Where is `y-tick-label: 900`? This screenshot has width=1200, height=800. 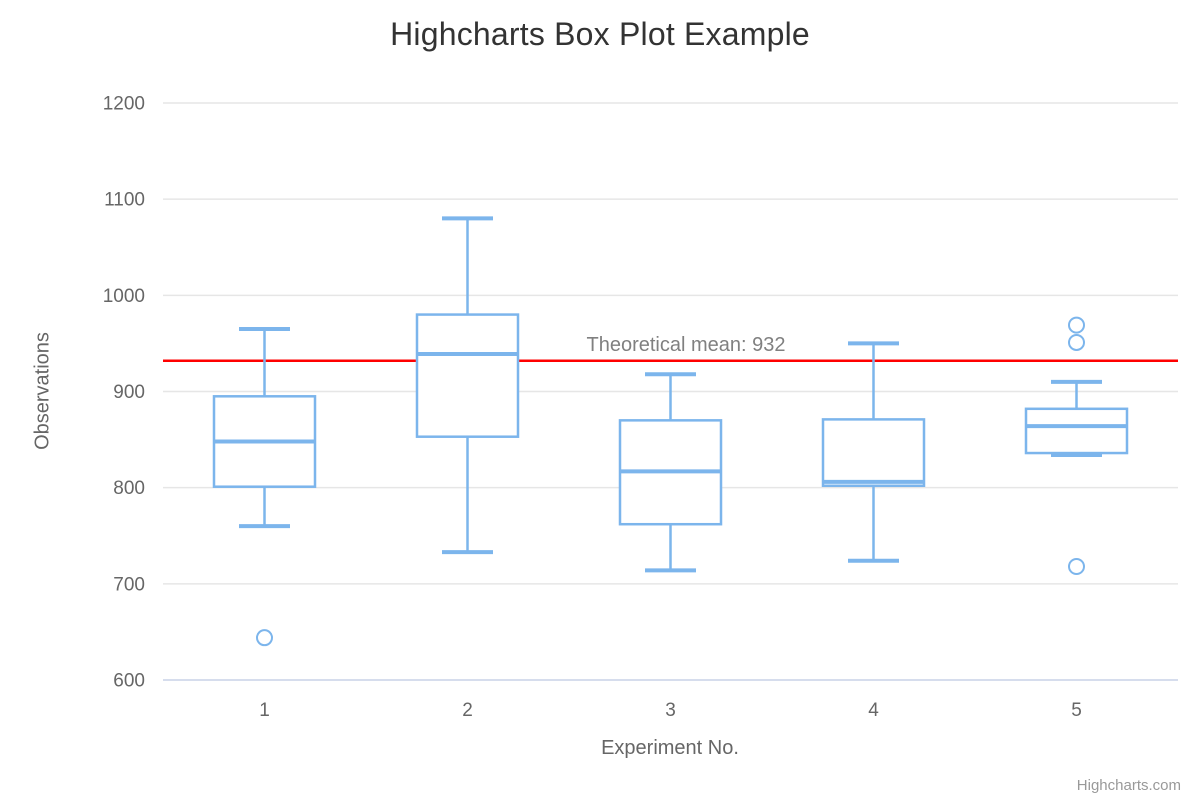 y-tick-label: 900 is located at coordinates (129, 392).